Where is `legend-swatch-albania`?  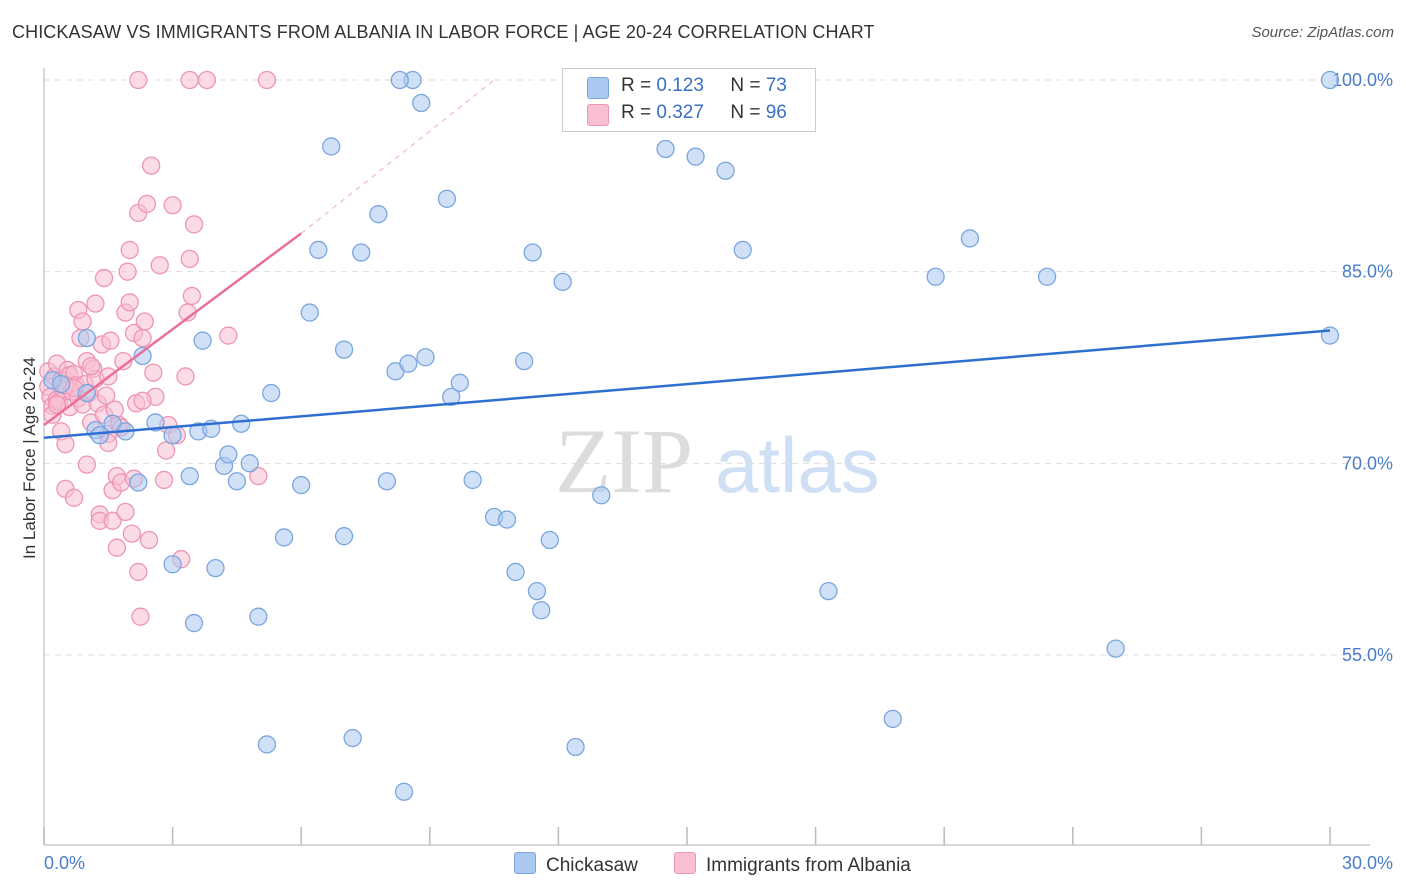 legend-swatch-albania is located at coordinates (598, 115).